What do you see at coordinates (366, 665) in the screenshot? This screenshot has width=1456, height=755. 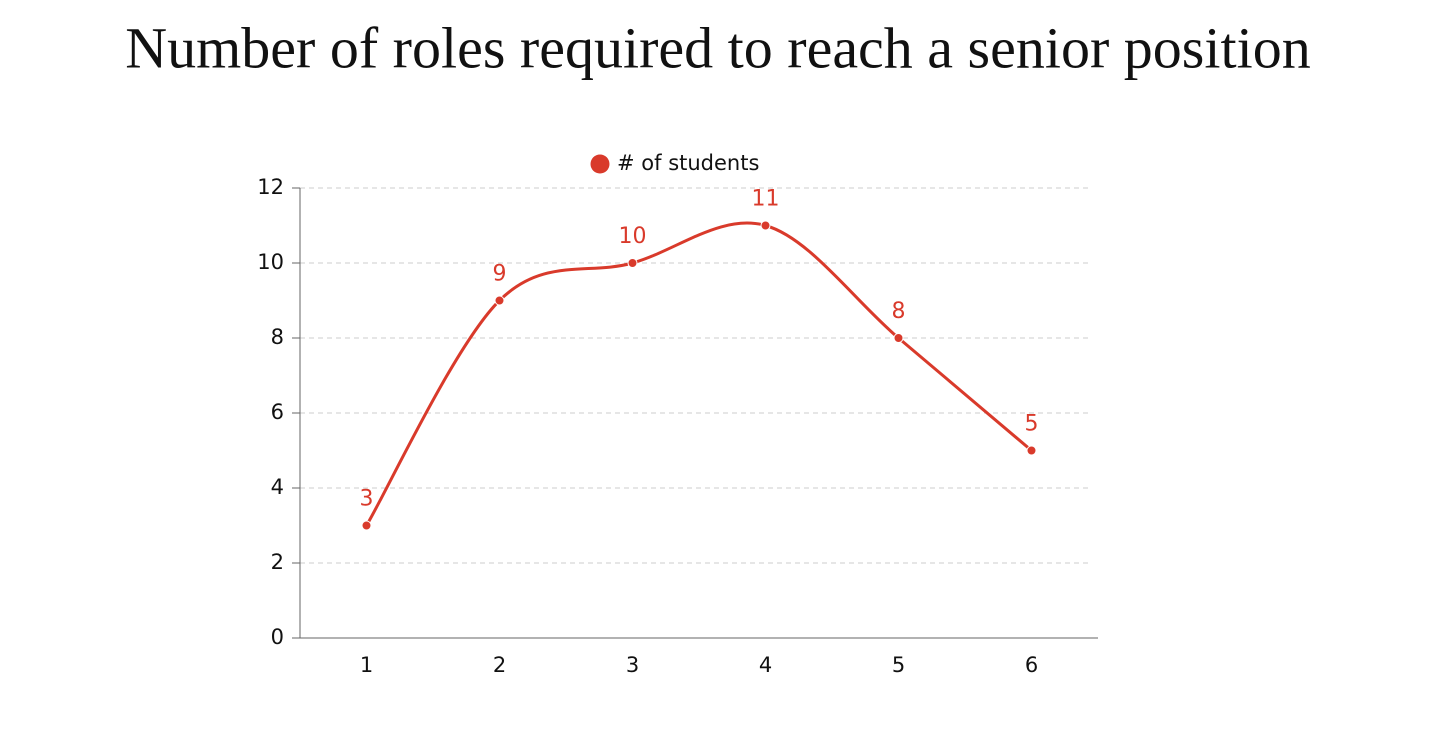 I see `x-tick-label: 1` at bounding box center [366, 665].